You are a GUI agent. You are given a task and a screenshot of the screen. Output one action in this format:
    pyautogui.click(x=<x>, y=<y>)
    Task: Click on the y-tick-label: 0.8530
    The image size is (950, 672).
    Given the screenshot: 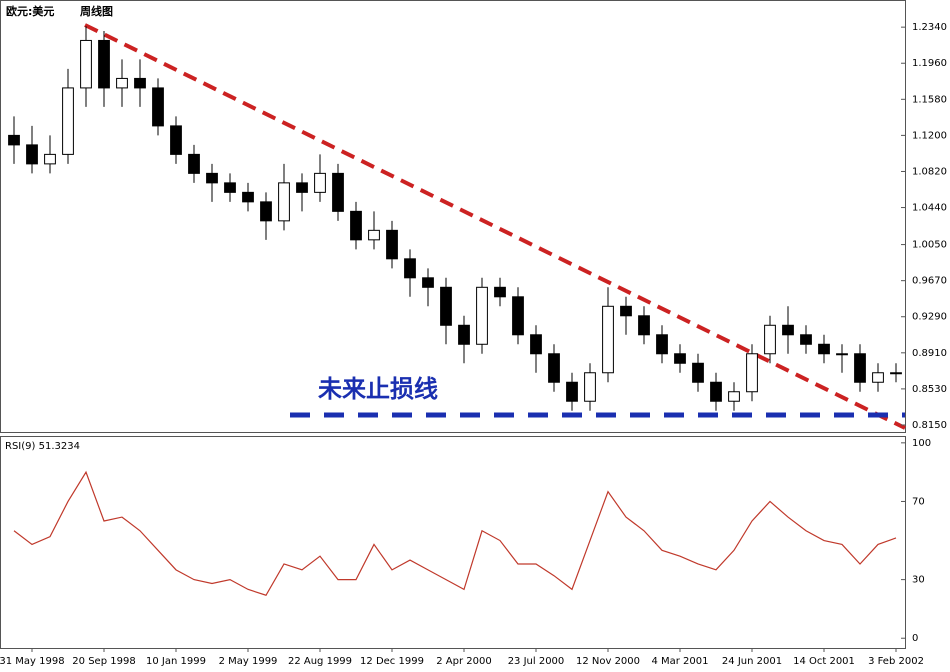 What is the action you would take?
    pyautogui.click(x=929, y=389)
    